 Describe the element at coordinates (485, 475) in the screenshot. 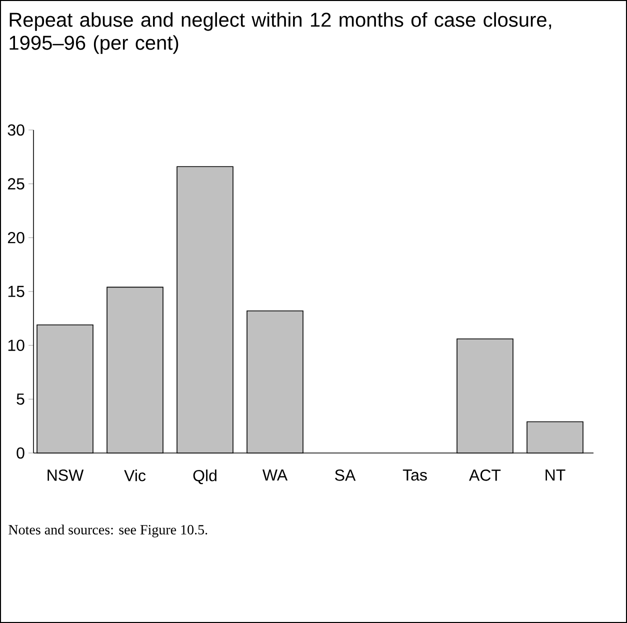

I see `x-tick-label: ACT` at that location.